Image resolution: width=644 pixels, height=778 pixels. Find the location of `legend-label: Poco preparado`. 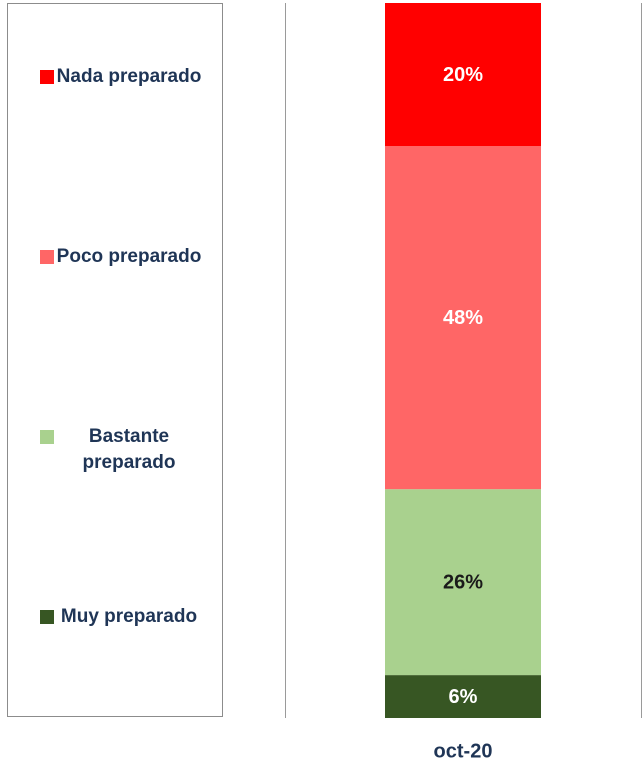

legend-label: Poco preparado is located at coordinates (129, 256).